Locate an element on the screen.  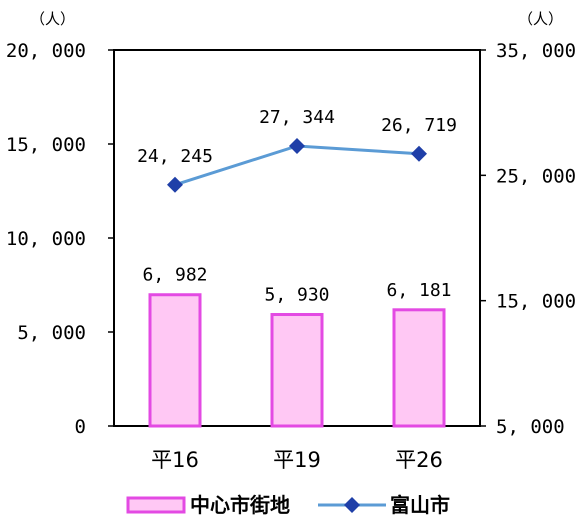
legend-line-label: 富山市 is located at coordinates (420, 505).